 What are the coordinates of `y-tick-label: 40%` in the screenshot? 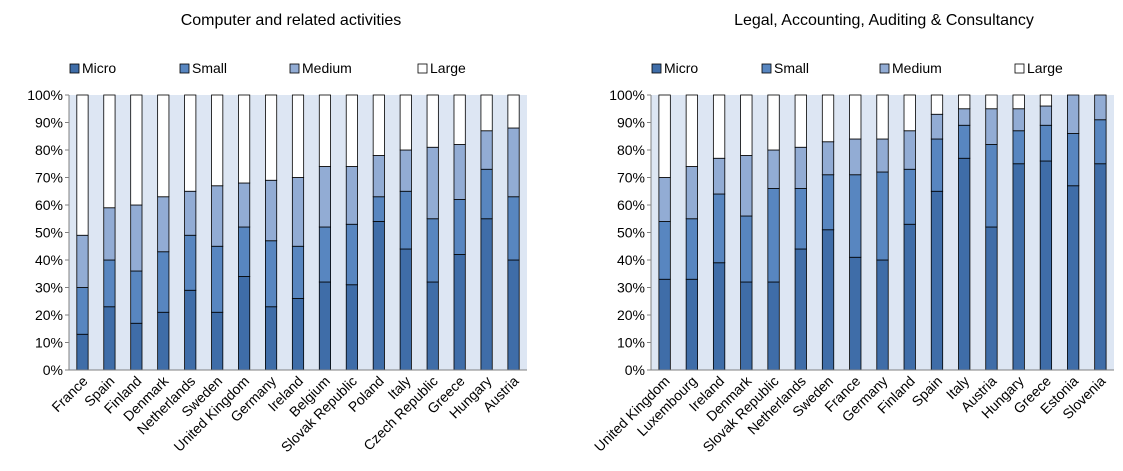 It's located at (631, 260).